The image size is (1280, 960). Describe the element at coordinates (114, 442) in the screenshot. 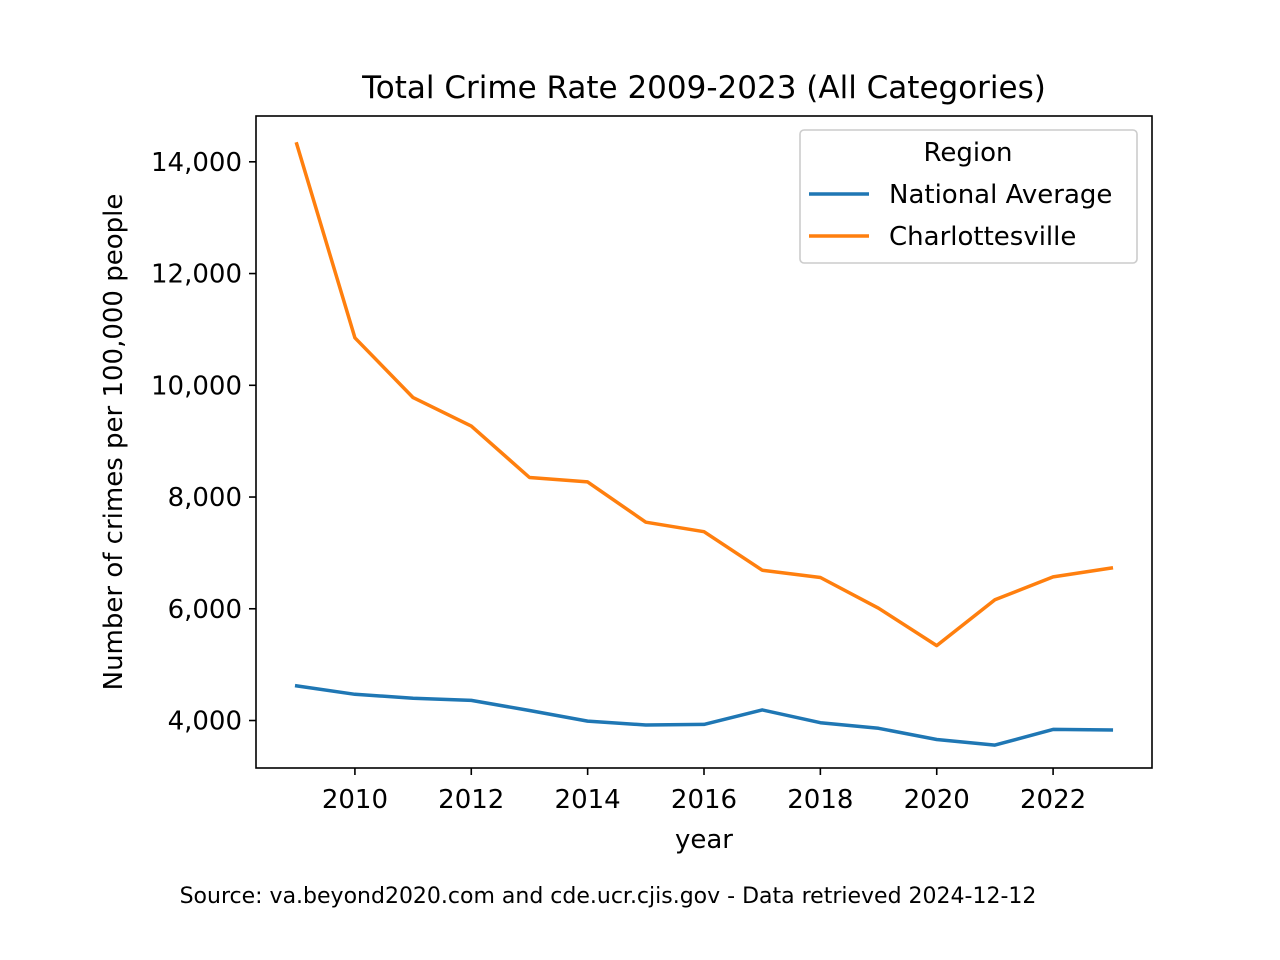

I see `y-axis-label: Number of crimes per 100,000 people` at that location.